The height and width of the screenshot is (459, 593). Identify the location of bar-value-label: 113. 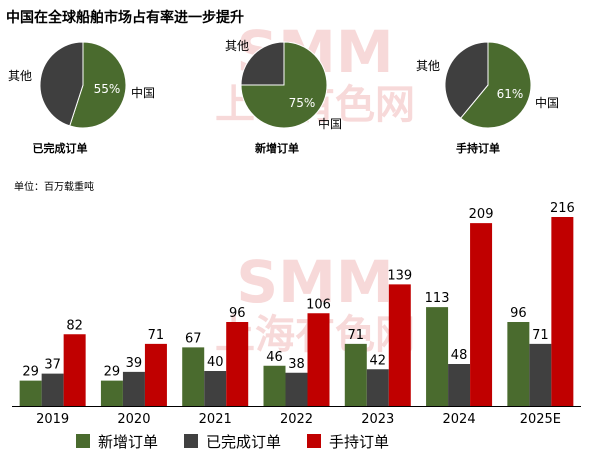
(437, 298).